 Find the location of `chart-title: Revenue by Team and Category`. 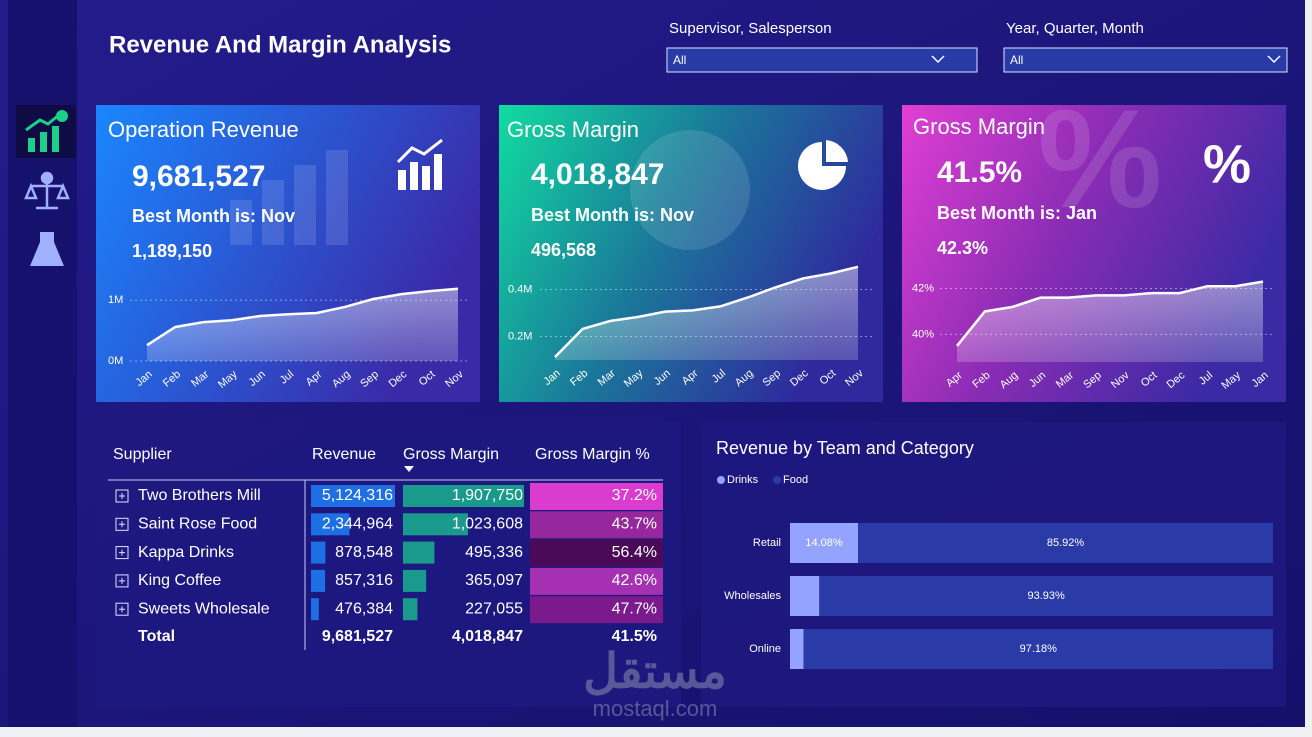

chart-title: Revenue by Team and Category is located at coordinates (845, 448).